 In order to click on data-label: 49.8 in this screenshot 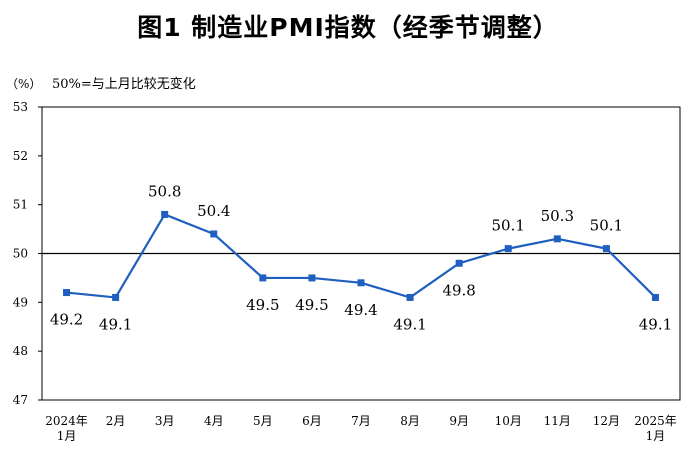, I will do `click(458, 290)`.